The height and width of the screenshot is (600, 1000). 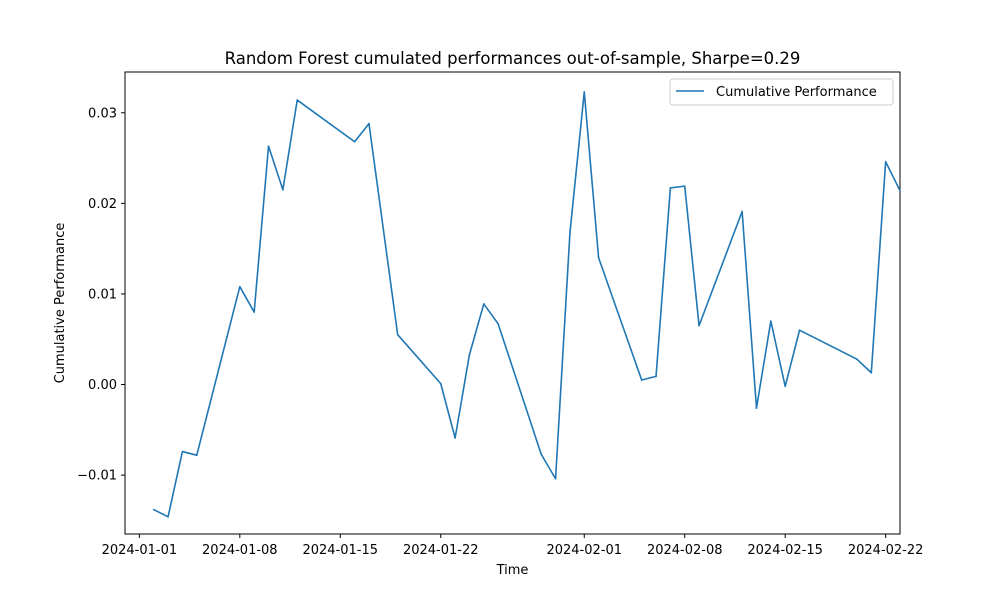 What do you see at coordinates (441, 550) in the screenshot?
I see `x-tick-label: 2024-01-22` at bounding box center [441, 550].